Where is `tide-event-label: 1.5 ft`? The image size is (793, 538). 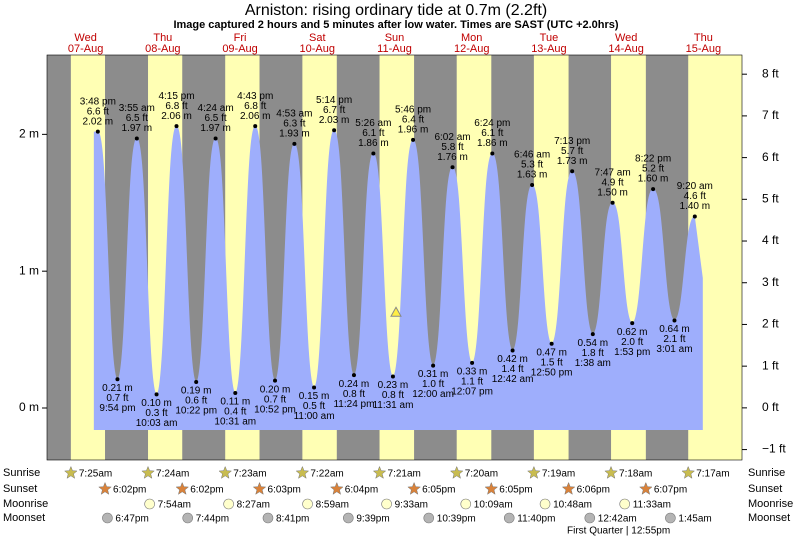
tide-event-label: 1.5 ft is located at coordinates (552, 362).